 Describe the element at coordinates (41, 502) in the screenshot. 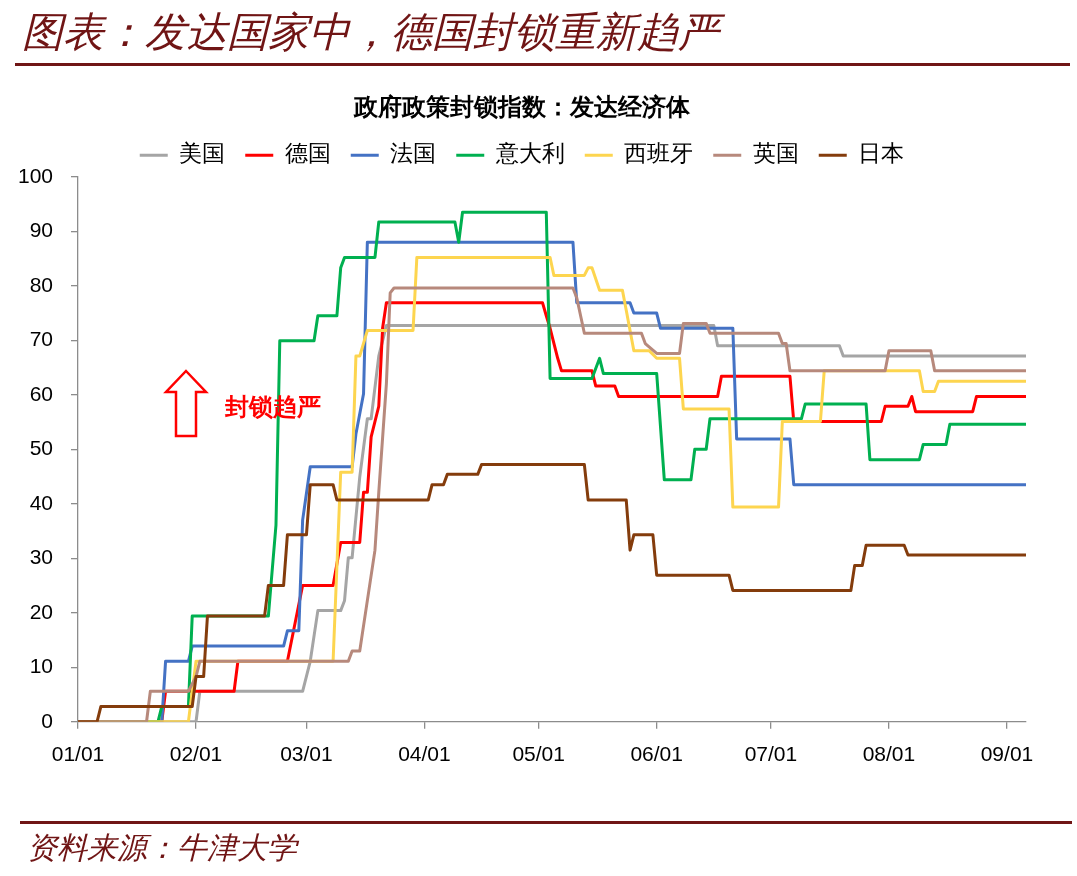

I see `y-tick-label: 40` at that location.